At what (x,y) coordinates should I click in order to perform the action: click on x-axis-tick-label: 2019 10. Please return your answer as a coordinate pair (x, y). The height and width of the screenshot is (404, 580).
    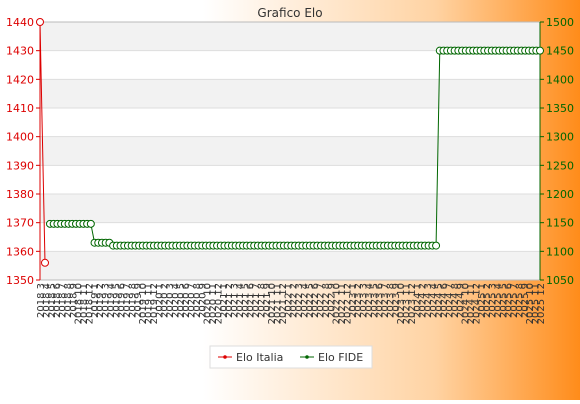
    Looking at the image, I should click on (143, 303).